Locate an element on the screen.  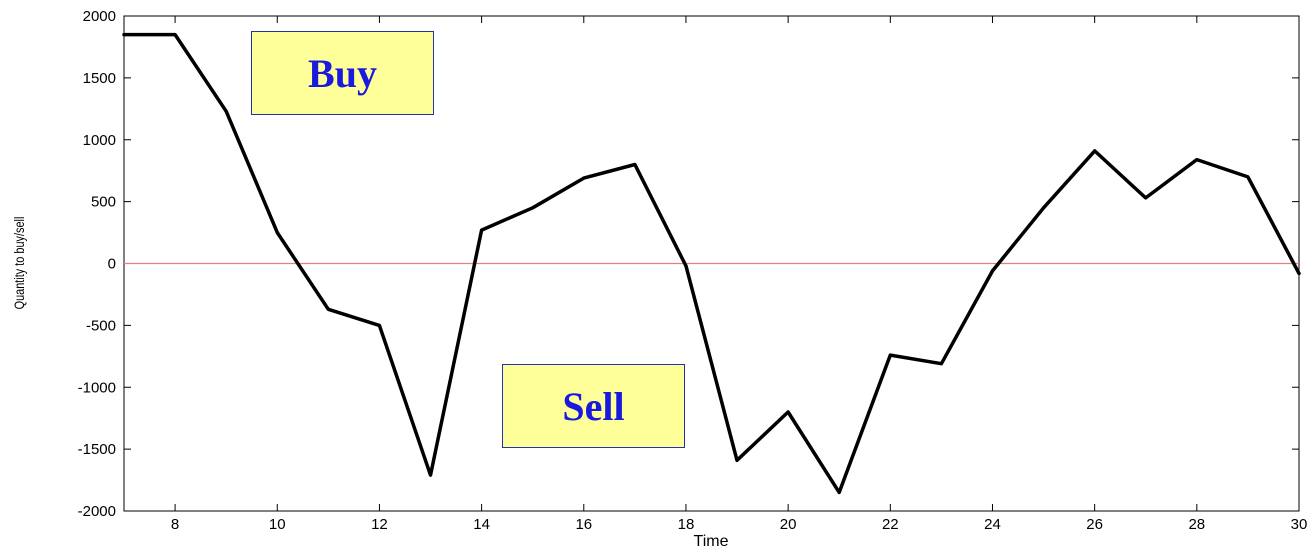
x-tick-label: 30 is located at coordinates (1299, 524).